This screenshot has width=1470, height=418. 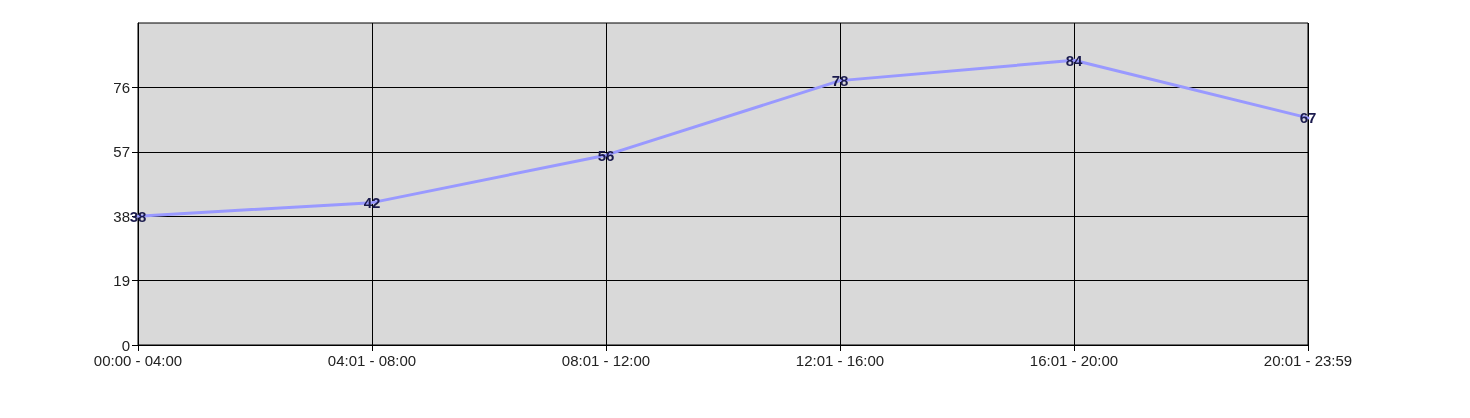 What do you see at coordinates (372, 203) in the screenshot?
I see `data-label: 42` at bounding box center [372, 203].